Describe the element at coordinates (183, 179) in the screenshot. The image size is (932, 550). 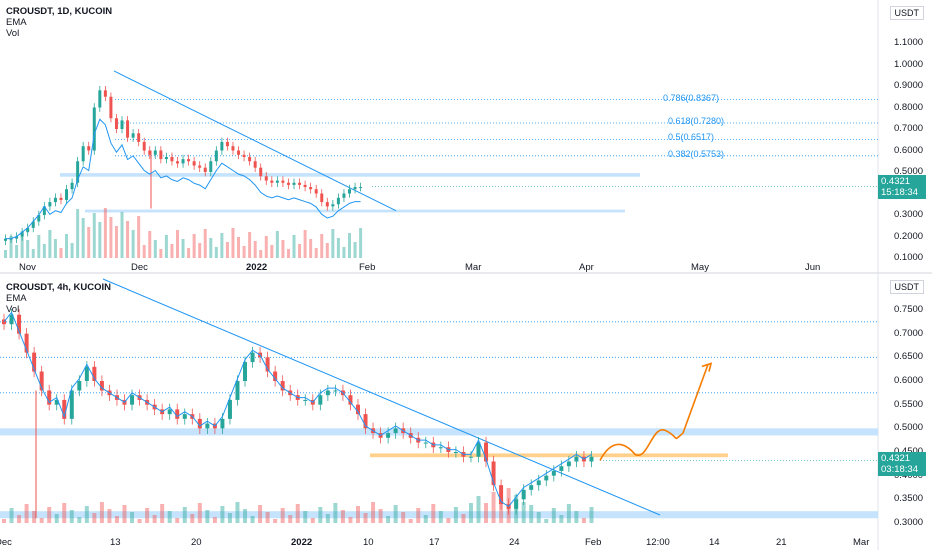
I see `top-ema-line` at that location.